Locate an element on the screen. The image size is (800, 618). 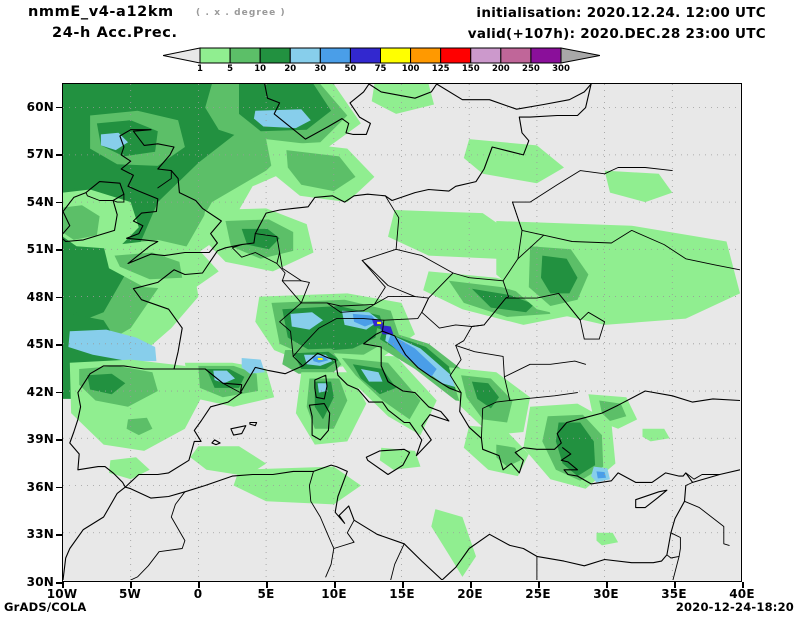
colorbar-tick-label: 300 is located at coordinates (561, 68).